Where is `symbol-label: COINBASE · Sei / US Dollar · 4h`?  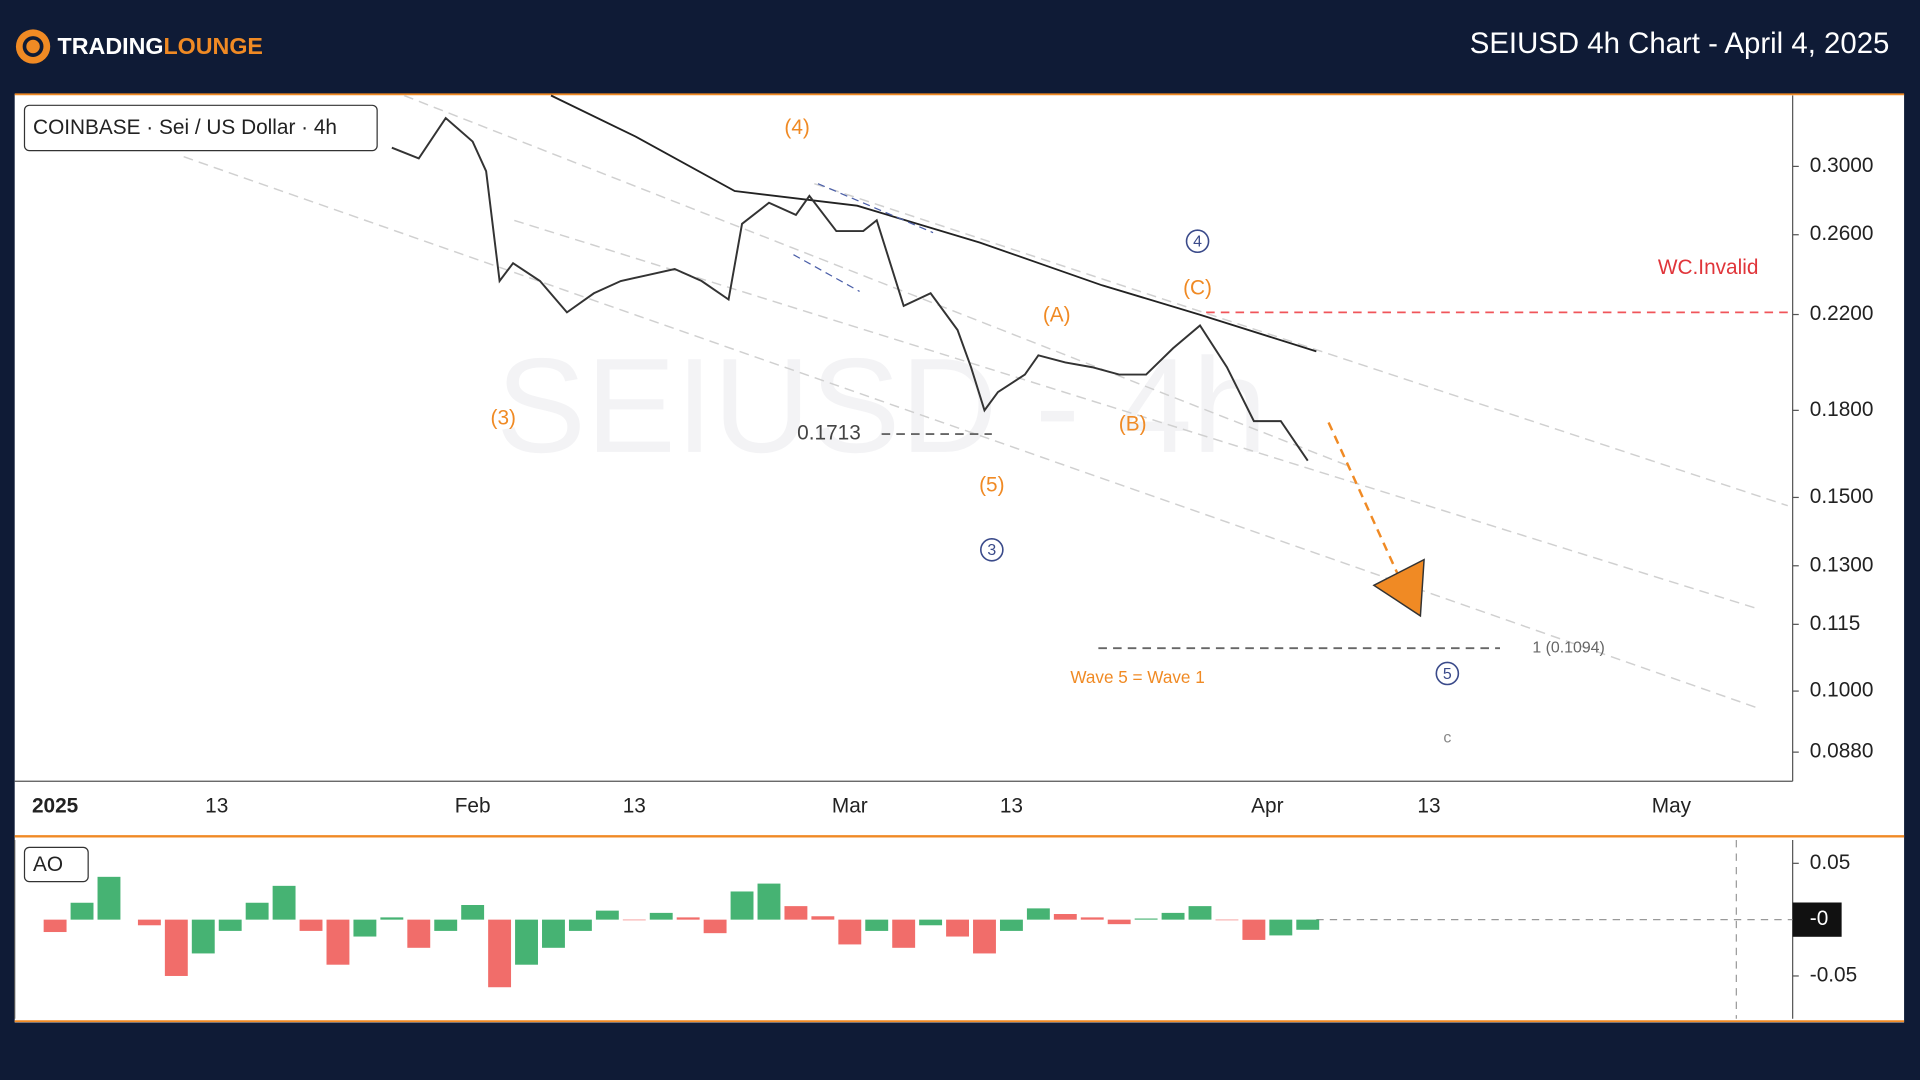 symbol-label: COINBASE · Sei / US Dollar · 4h is located at coordinates (185, 127).